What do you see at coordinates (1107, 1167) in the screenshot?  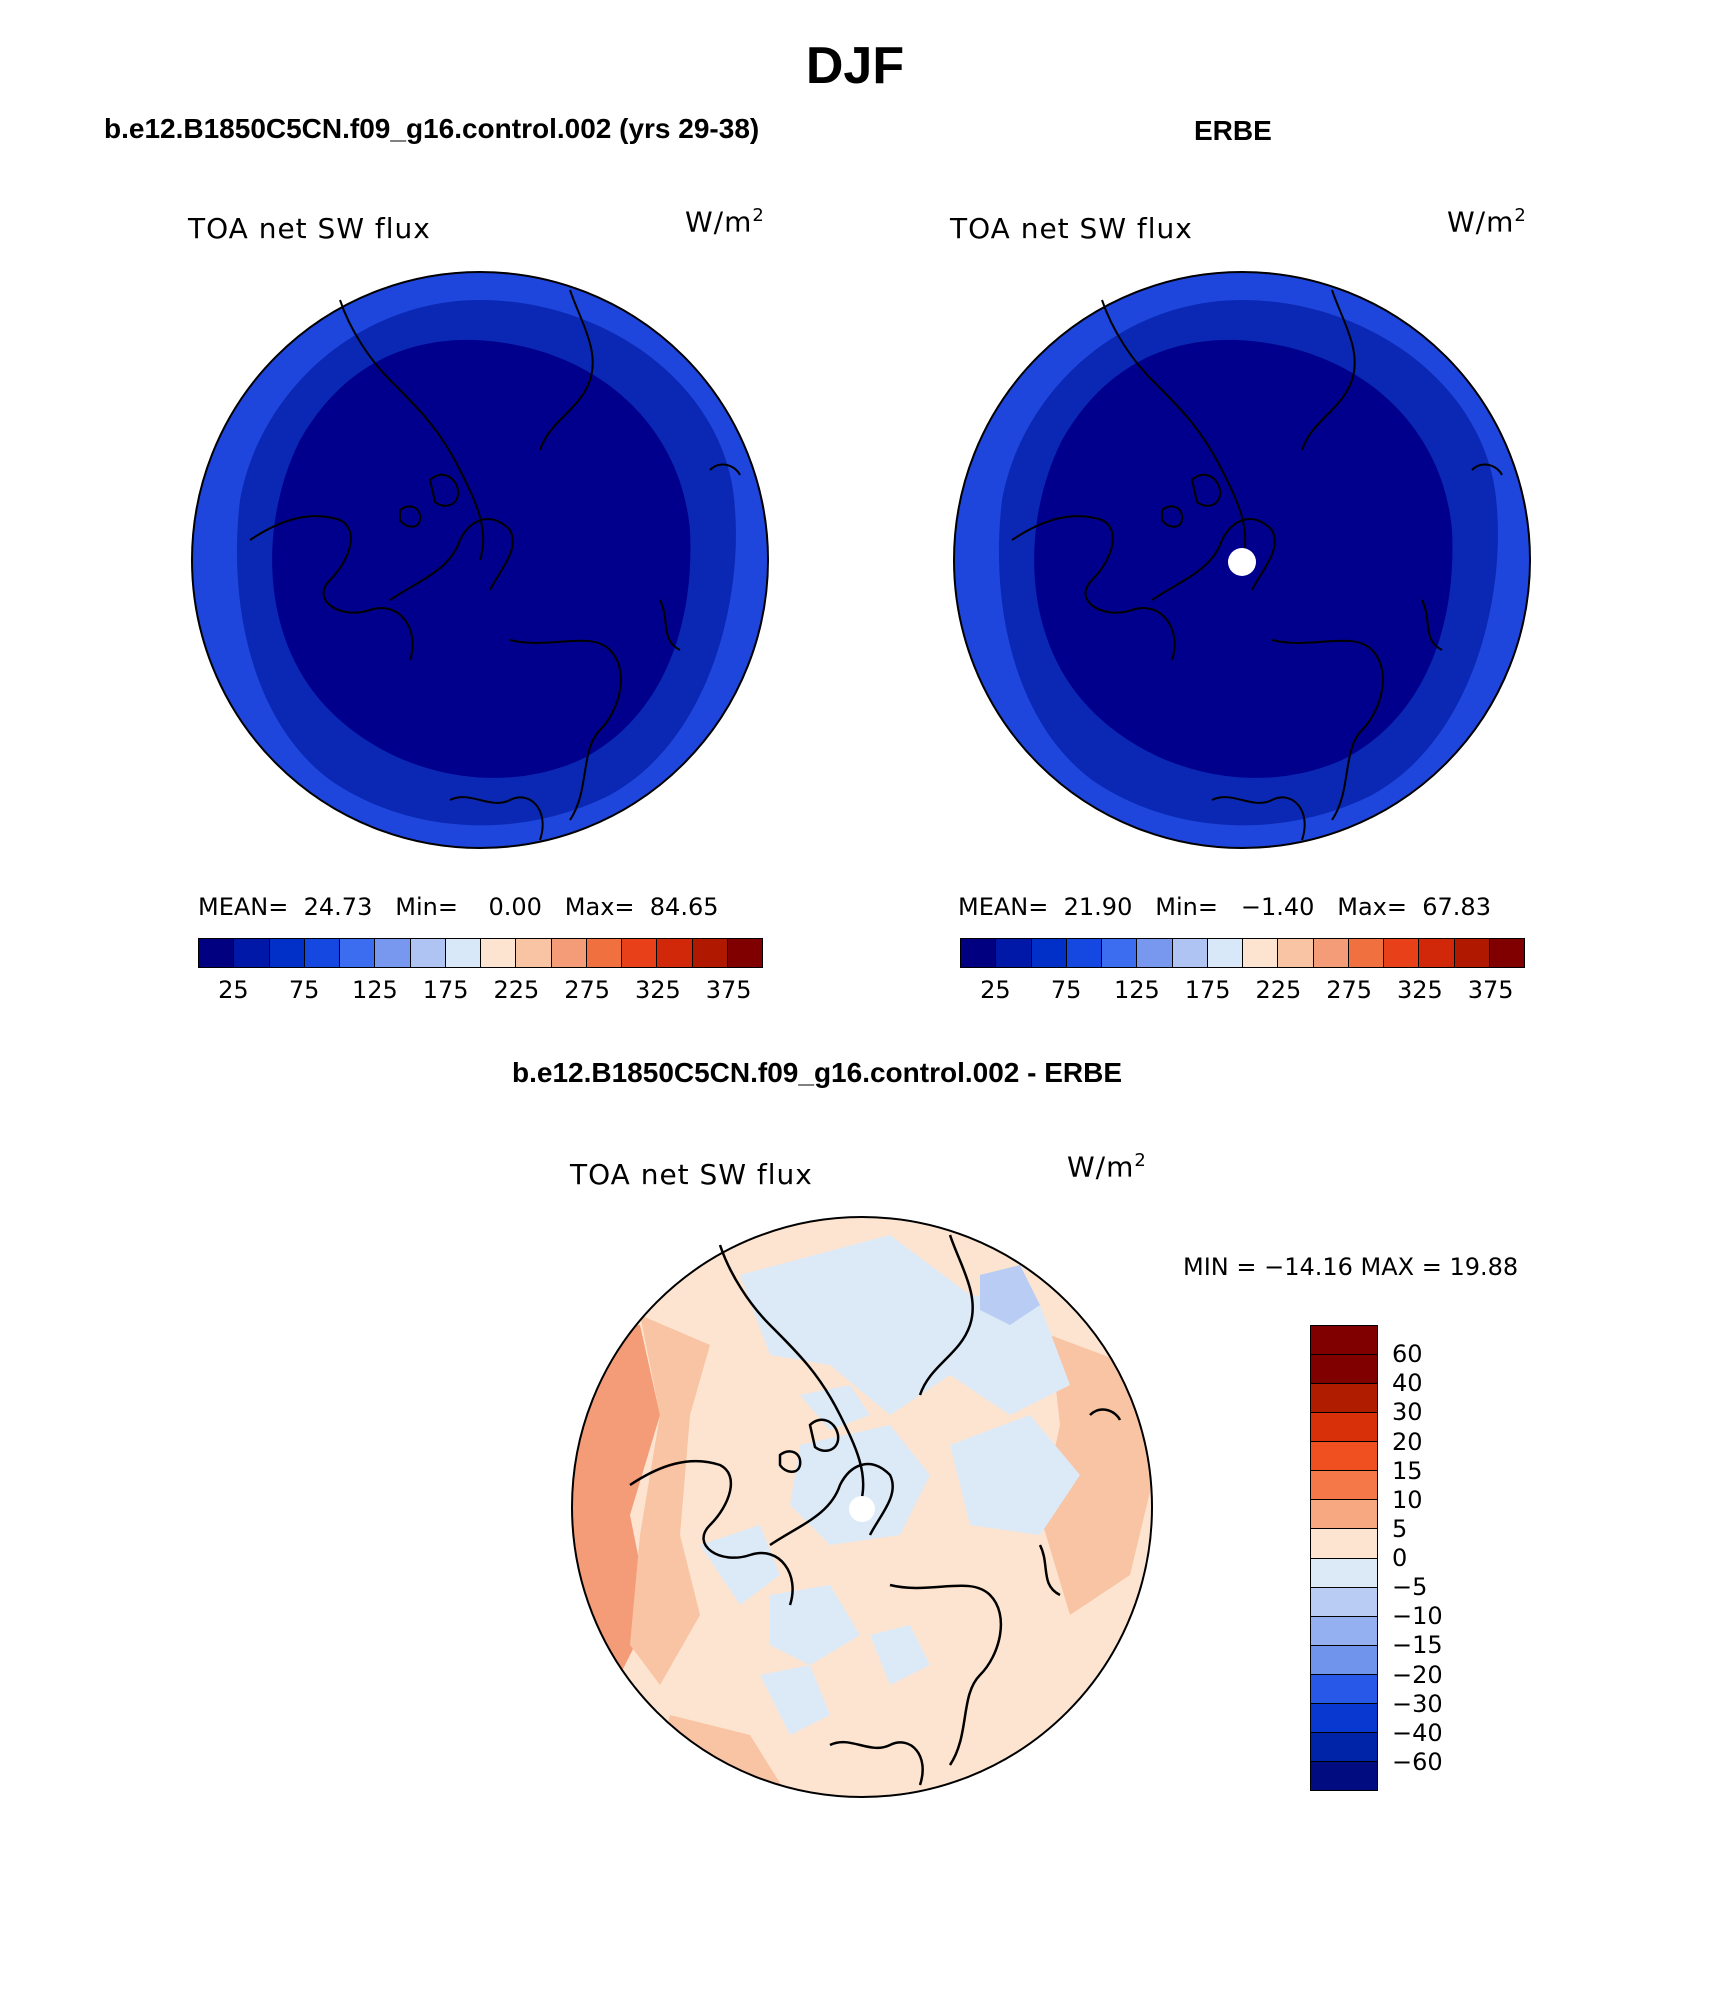 I see `diff-units-label: W/m2` at bounding box center [1107, 1167].